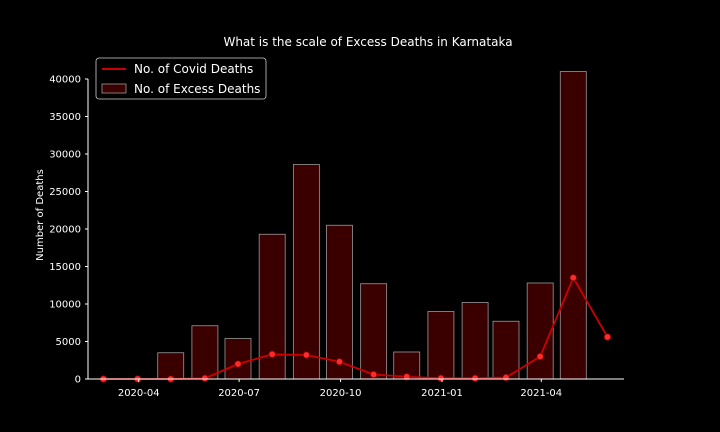 The image size is (720, 432). I want to click on y-tick-label: 35000, so click(65, 117).